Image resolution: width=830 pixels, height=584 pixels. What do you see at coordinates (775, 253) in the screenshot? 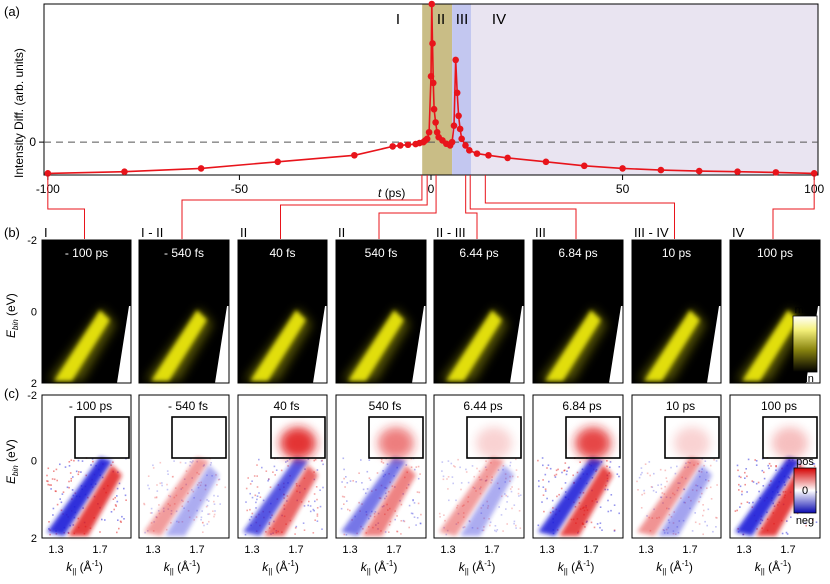
I see `spectrum-time-label: 100 ps` at bounding box center [775, 253].